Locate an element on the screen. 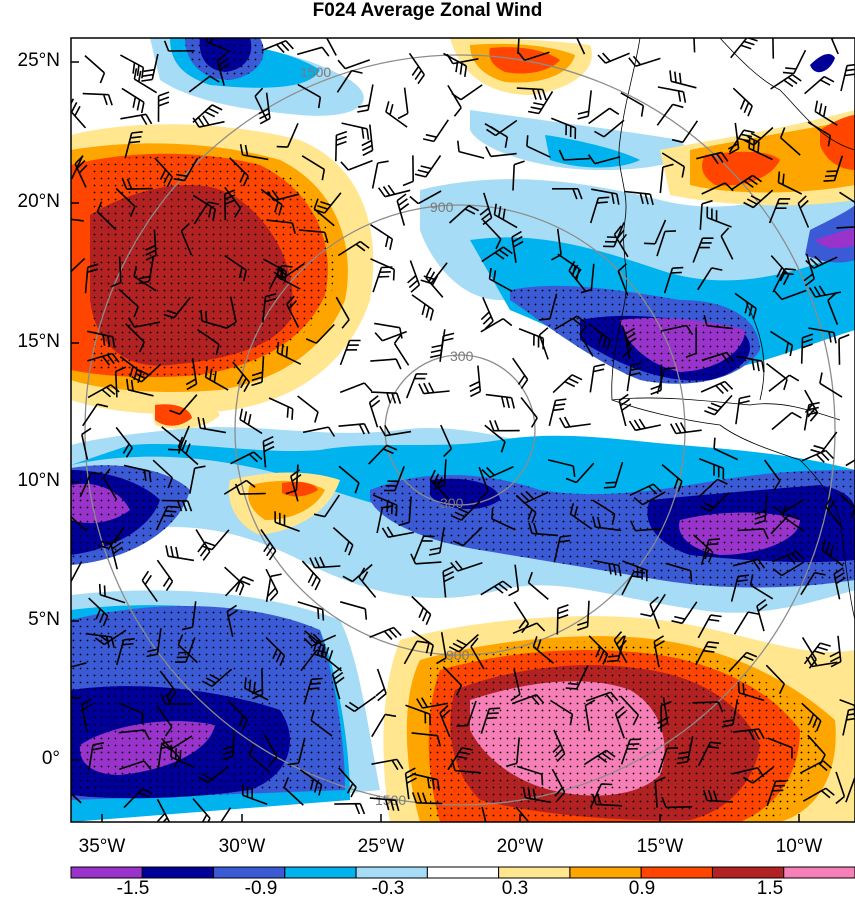 The height and width of the screenshot is (900, 855). lon-label-15w: 15°W is located at coordinates (660, 846).